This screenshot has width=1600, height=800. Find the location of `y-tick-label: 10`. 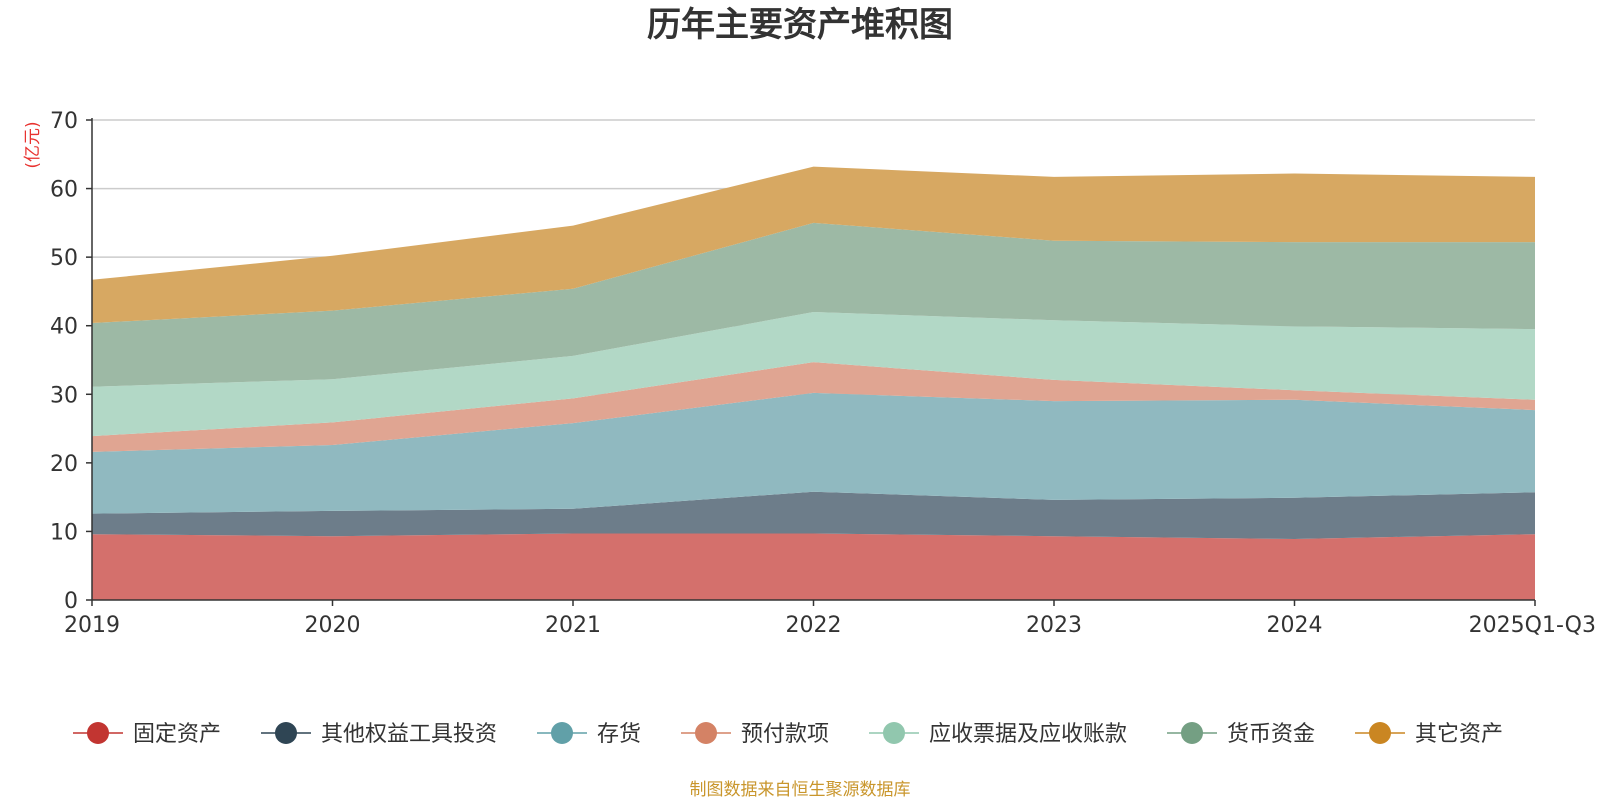

y-tick-label: 10 is located at coordinates (64, 532).